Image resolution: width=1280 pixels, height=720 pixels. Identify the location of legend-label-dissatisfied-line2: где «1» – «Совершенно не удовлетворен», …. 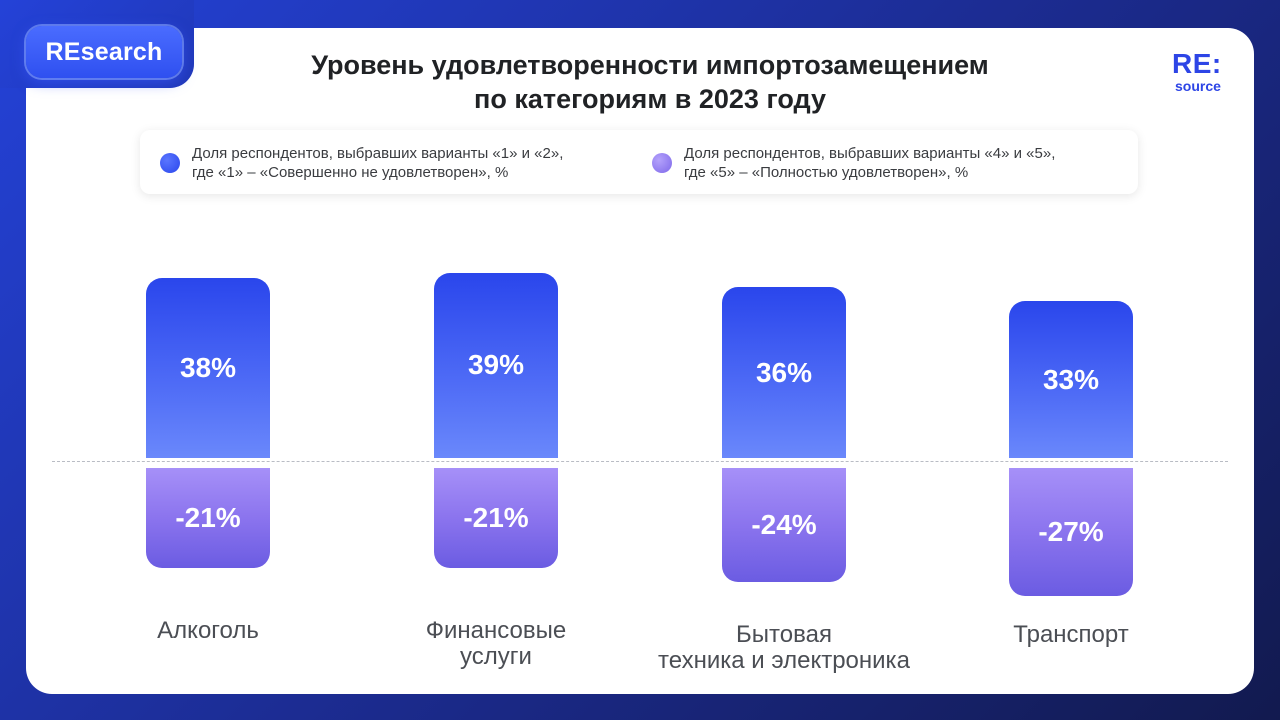
(350, 172).